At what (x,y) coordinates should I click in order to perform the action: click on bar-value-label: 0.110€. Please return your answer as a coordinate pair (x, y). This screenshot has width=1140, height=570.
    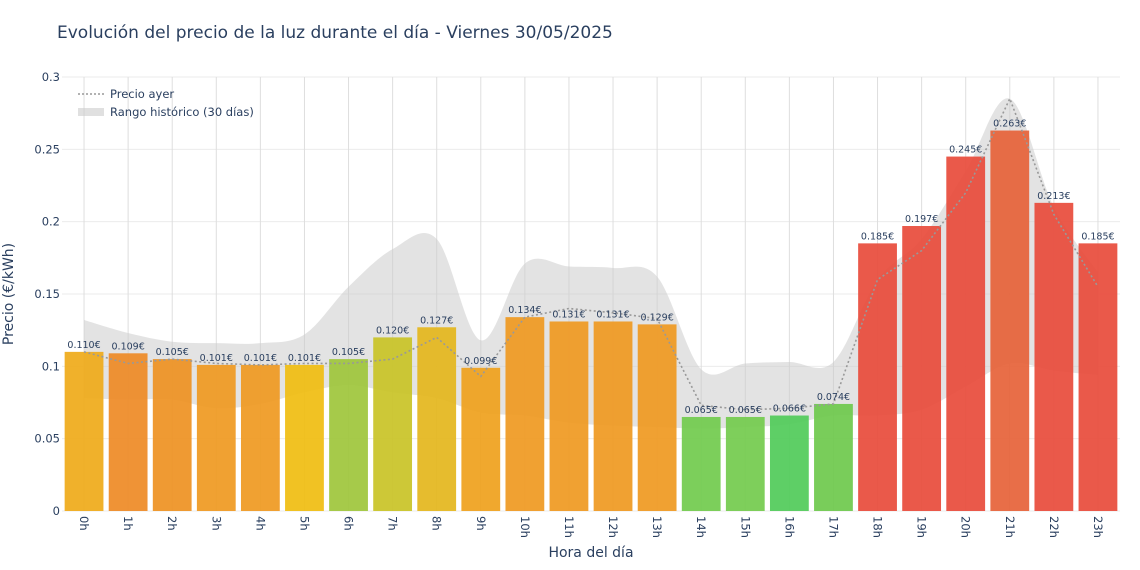
    Looking at the image, I should click on (83, 345).